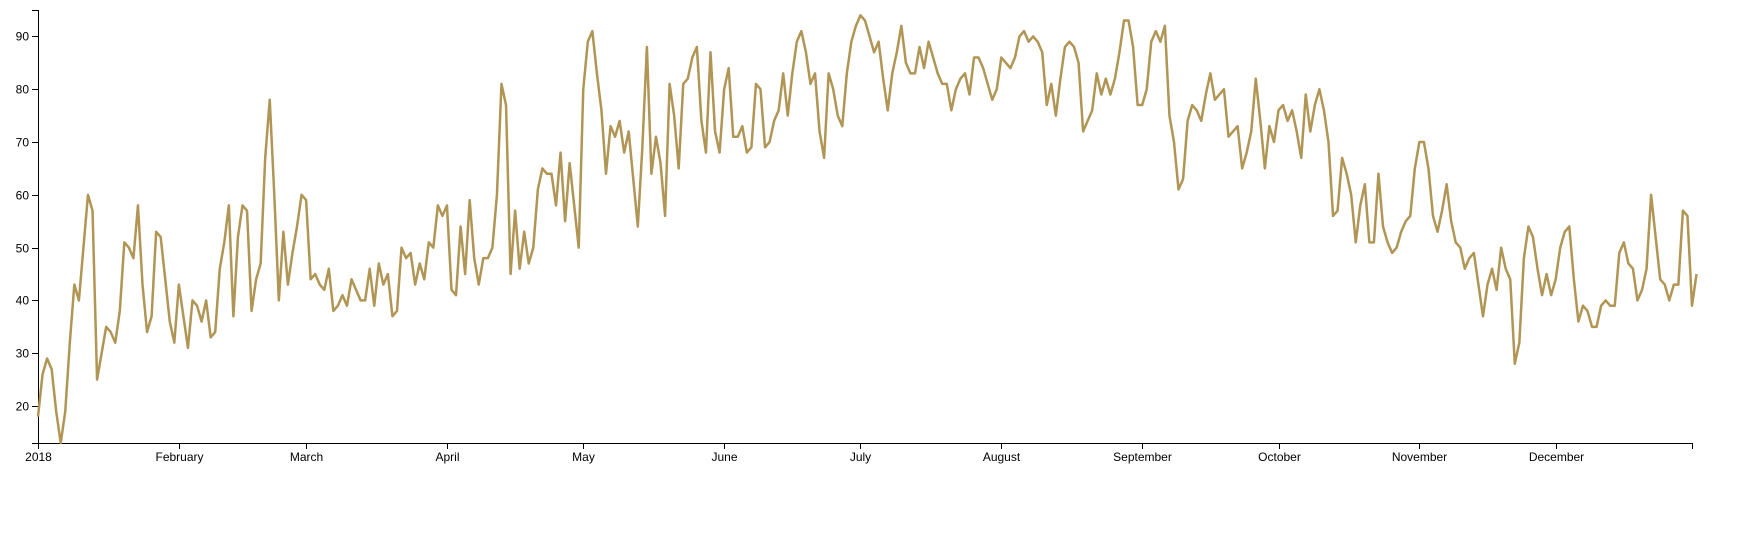  I want to click on y-tick-label: 90, so click(23, 37).